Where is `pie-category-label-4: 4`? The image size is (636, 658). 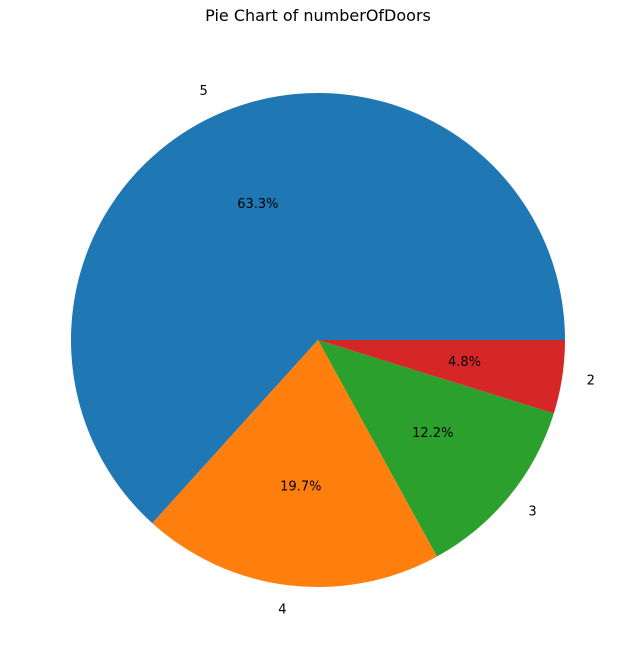
pie-category-label-4: 4 is located at coordinates (282, 609).